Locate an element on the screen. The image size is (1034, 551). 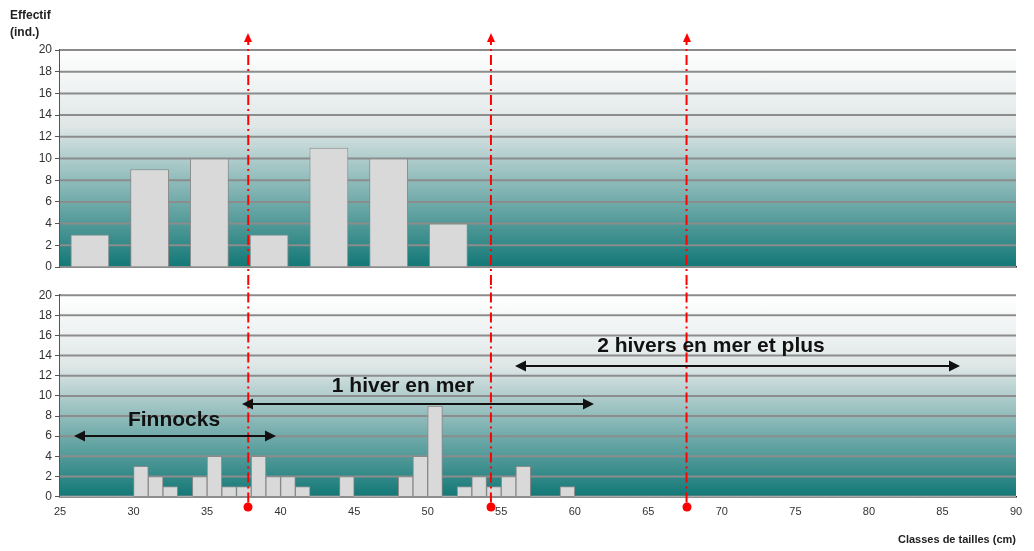
x-tick-label: 50 is located at coordinates (427, 511).